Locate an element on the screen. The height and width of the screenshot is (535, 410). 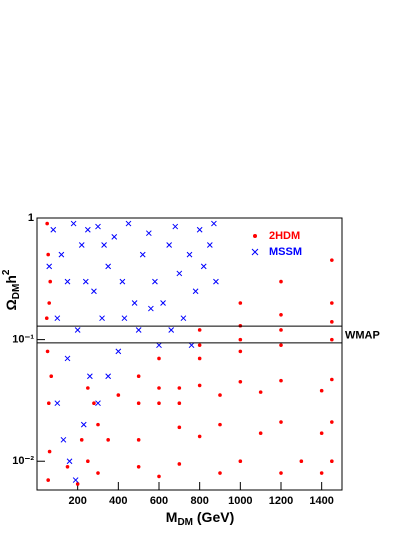
x-tick-label: 800 is located at coordinates (199, 501).